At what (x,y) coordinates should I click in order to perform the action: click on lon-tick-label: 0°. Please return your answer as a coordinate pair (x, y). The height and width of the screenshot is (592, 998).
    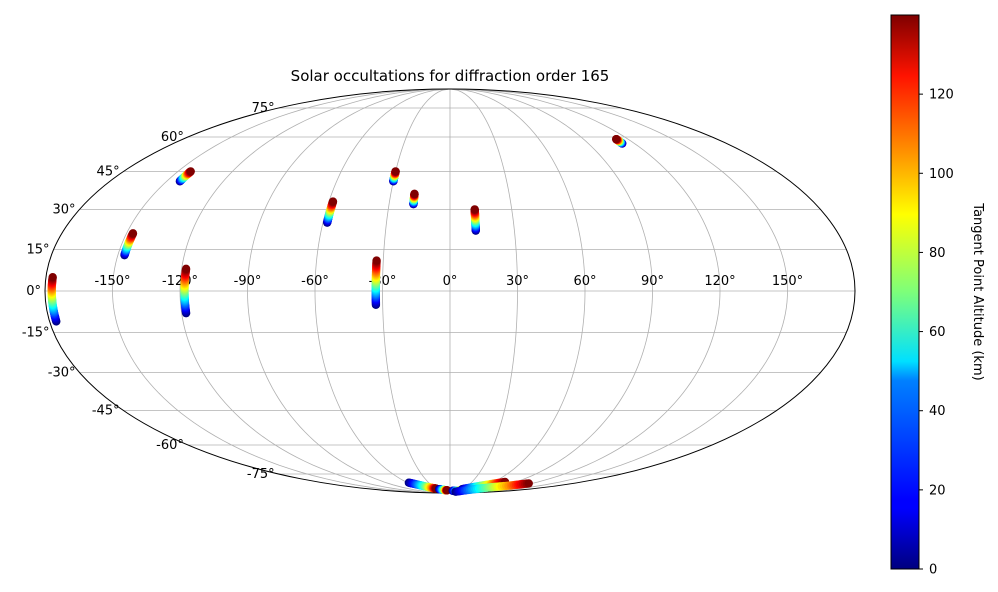
    Looking at the image, I should click on (450, 281).